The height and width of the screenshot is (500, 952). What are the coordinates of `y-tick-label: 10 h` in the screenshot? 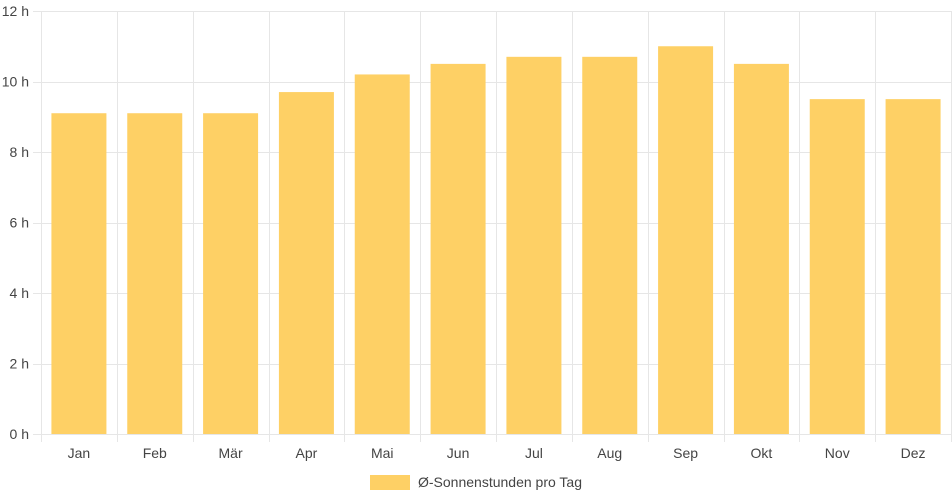 It's located at (15, 82).